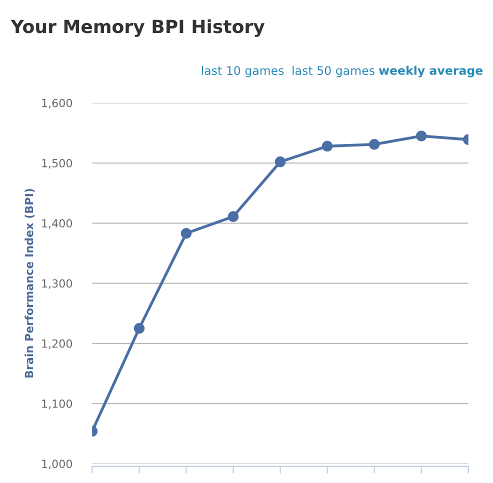 The image size is (493, 483). What do you see at coordinates (243, 72) in the screenshot?
I see `text: last 10 games` at bounding box center [243, 72].